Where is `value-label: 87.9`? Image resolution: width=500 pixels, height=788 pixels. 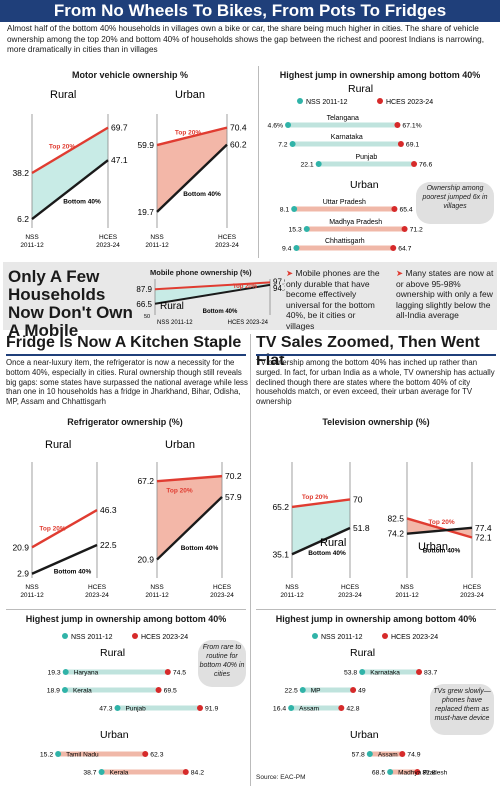 value-label: 87.9 is located at coordinates (144, 289).